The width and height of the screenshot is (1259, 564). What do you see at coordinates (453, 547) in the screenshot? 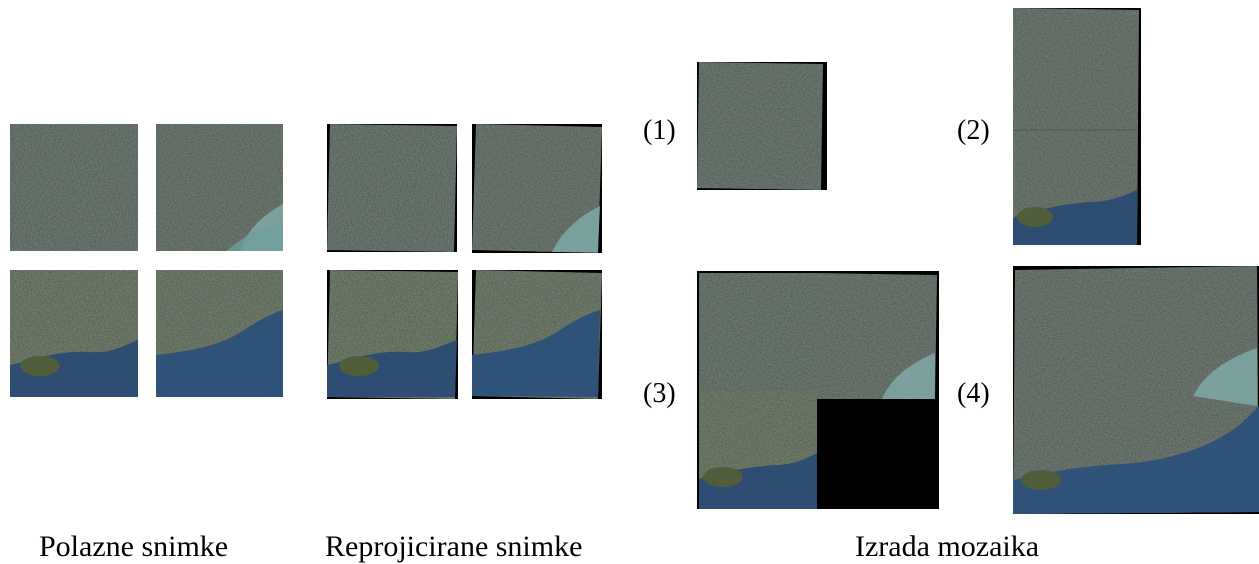
I see `caption-reprojected-scenes: Reprojicirane snimke` at bounding box center [453, 547].